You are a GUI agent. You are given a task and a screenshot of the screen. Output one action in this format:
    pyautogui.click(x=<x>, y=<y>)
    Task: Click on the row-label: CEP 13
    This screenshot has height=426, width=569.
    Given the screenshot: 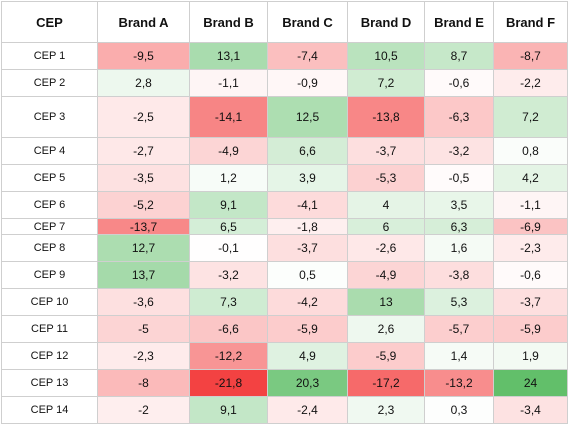 What is the action you would take?
    pyautogui.click(x=49, y=382)
    